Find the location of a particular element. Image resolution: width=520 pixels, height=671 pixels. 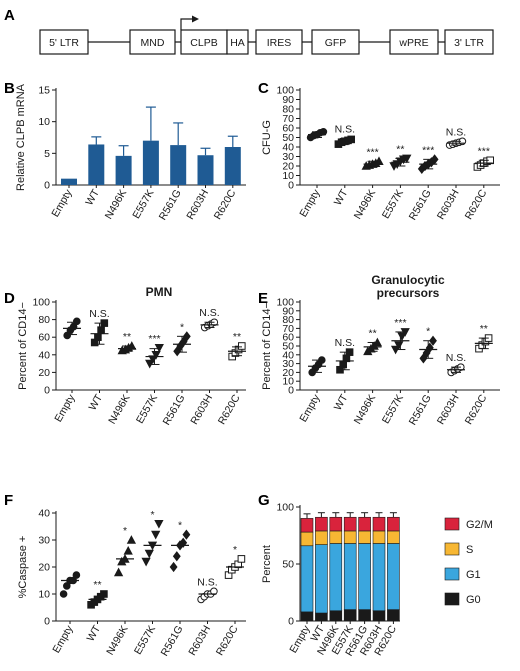

chart-b-y-axis-label: Relative CLPB mRNA is located at coordinates (21, 137).